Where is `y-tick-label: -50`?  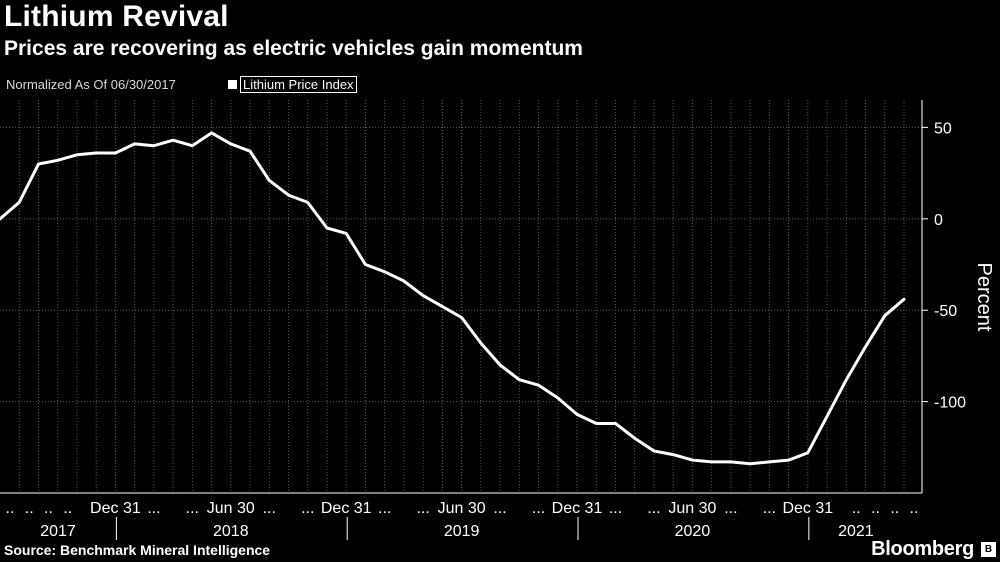 y-tick-label: -50 is located at coordinates (945, 311).